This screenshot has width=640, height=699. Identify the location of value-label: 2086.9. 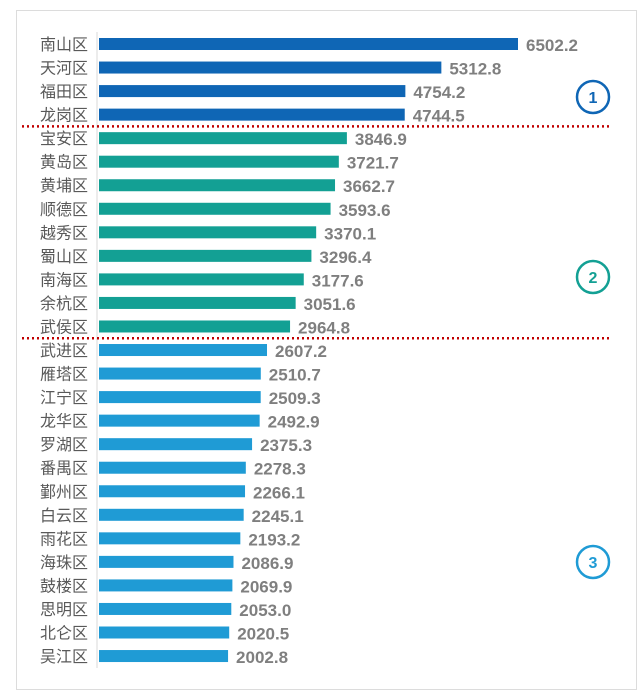
(267, 563).